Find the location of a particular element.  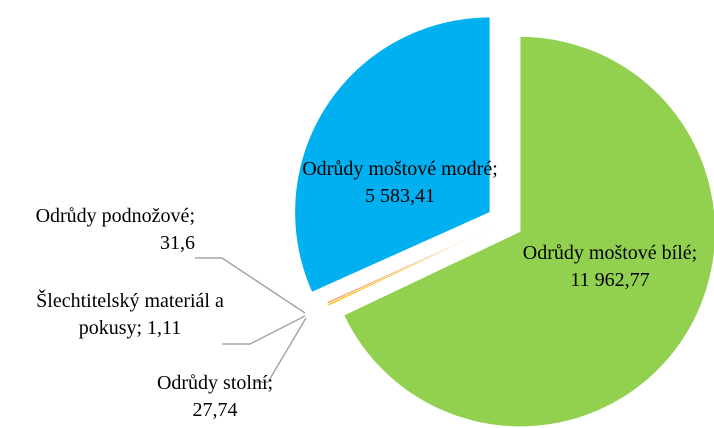

data-label: Odrůdy stolní; 27,74 is located at coordinates (215, 397).